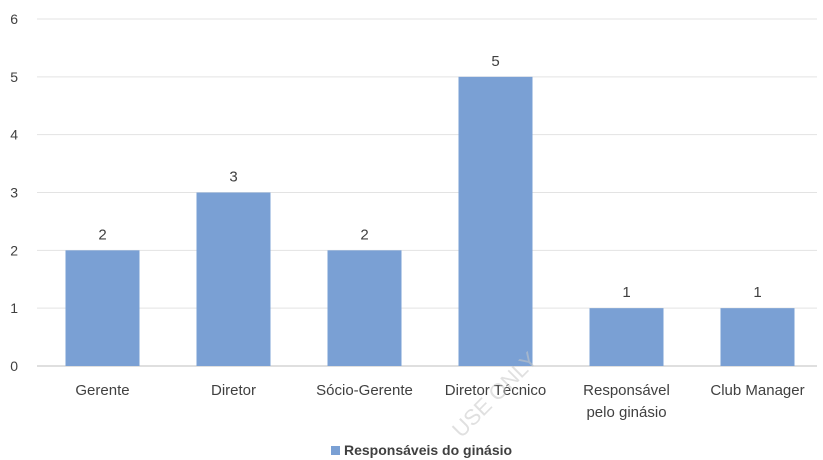  I want to click on x-tick-label: Gerente, so click(102, 390).